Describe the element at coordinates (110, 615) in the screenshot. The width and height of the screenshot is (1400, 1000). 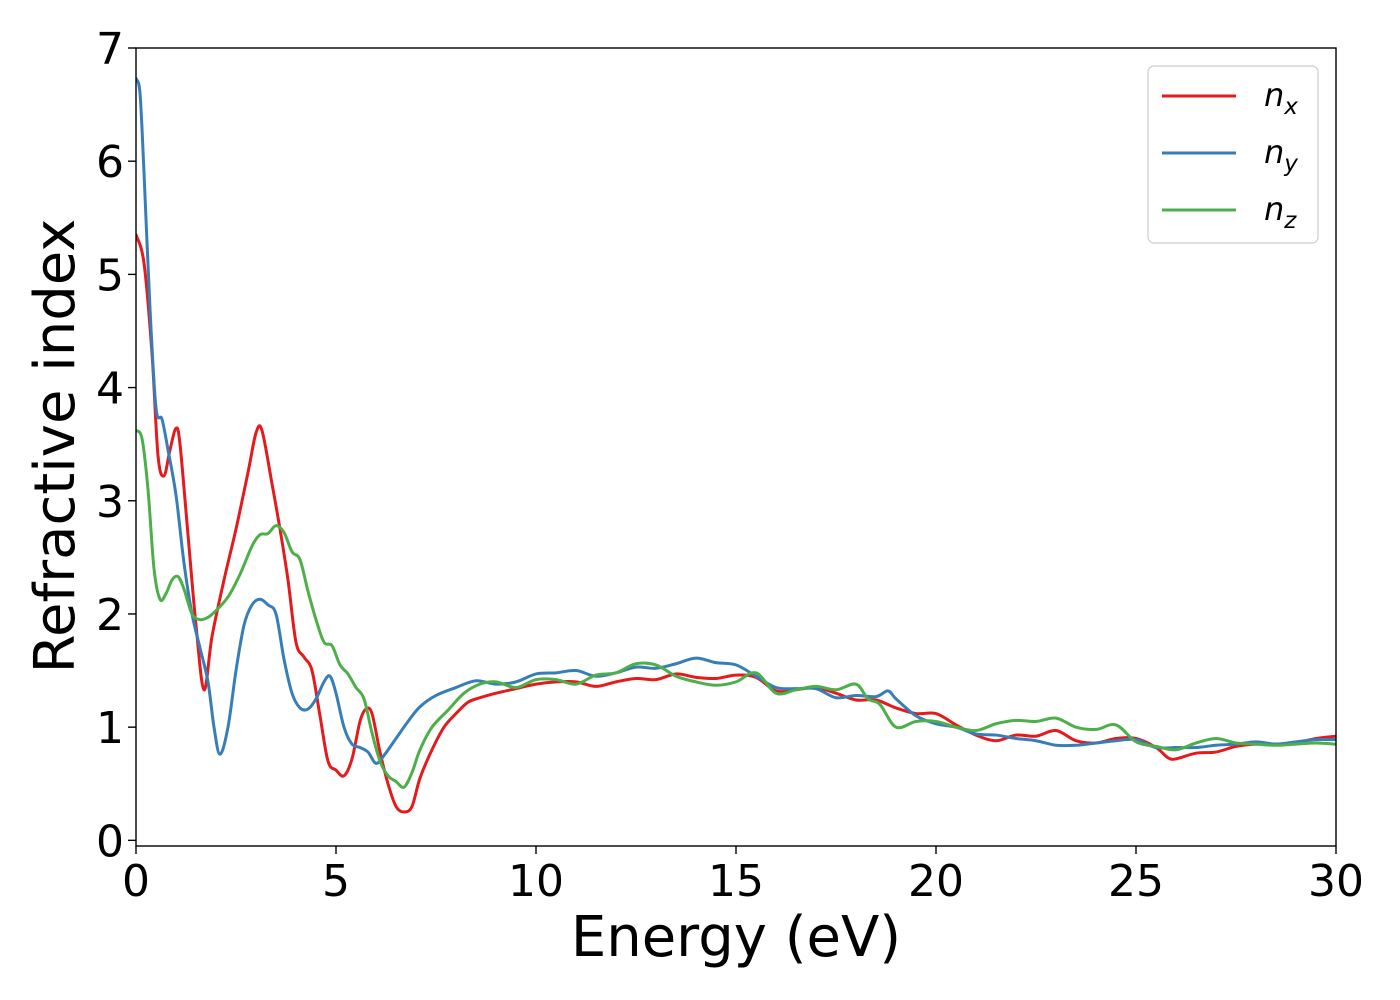
I see `y-tick-label: 2` at that location.